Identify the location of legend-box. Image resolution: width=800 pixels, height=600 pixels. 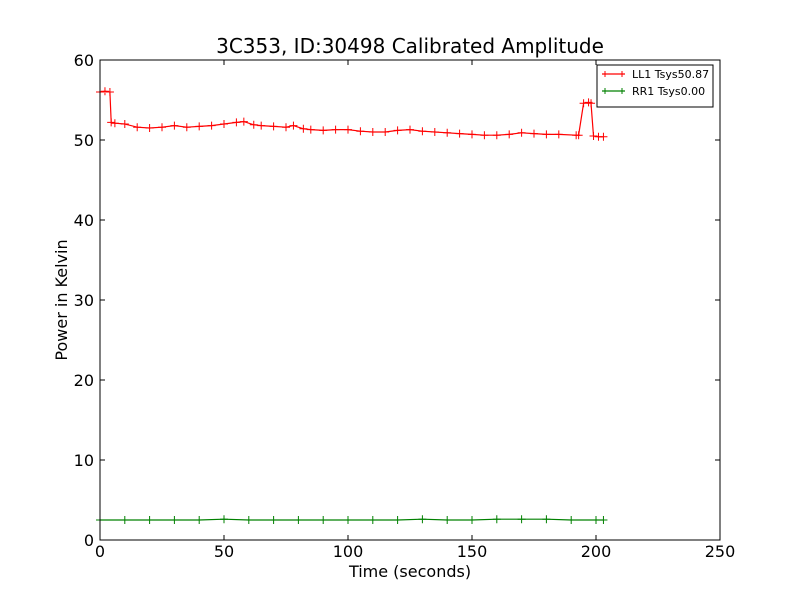
(655, 86).